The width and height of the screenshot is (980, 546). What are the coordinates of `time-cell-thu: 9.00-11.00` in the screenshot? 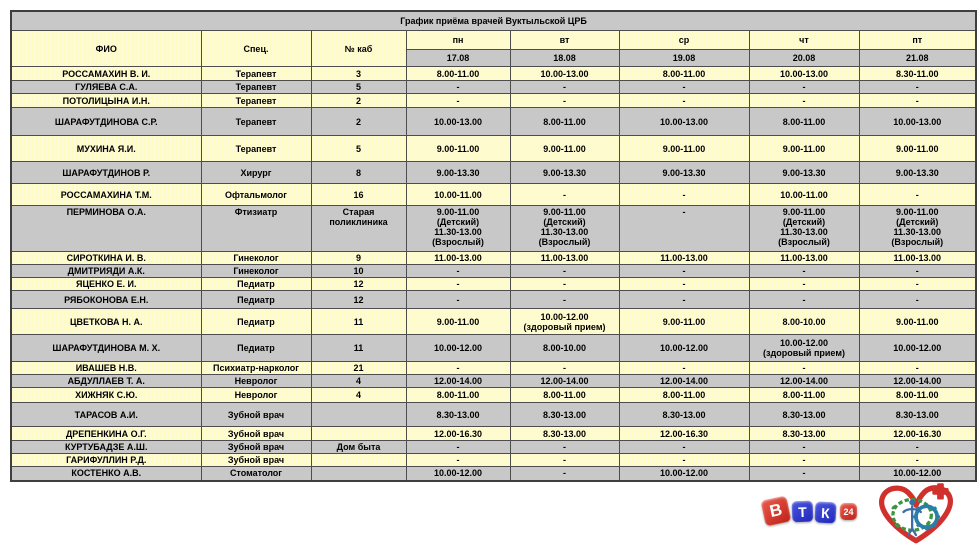 It's located at (804, 148).